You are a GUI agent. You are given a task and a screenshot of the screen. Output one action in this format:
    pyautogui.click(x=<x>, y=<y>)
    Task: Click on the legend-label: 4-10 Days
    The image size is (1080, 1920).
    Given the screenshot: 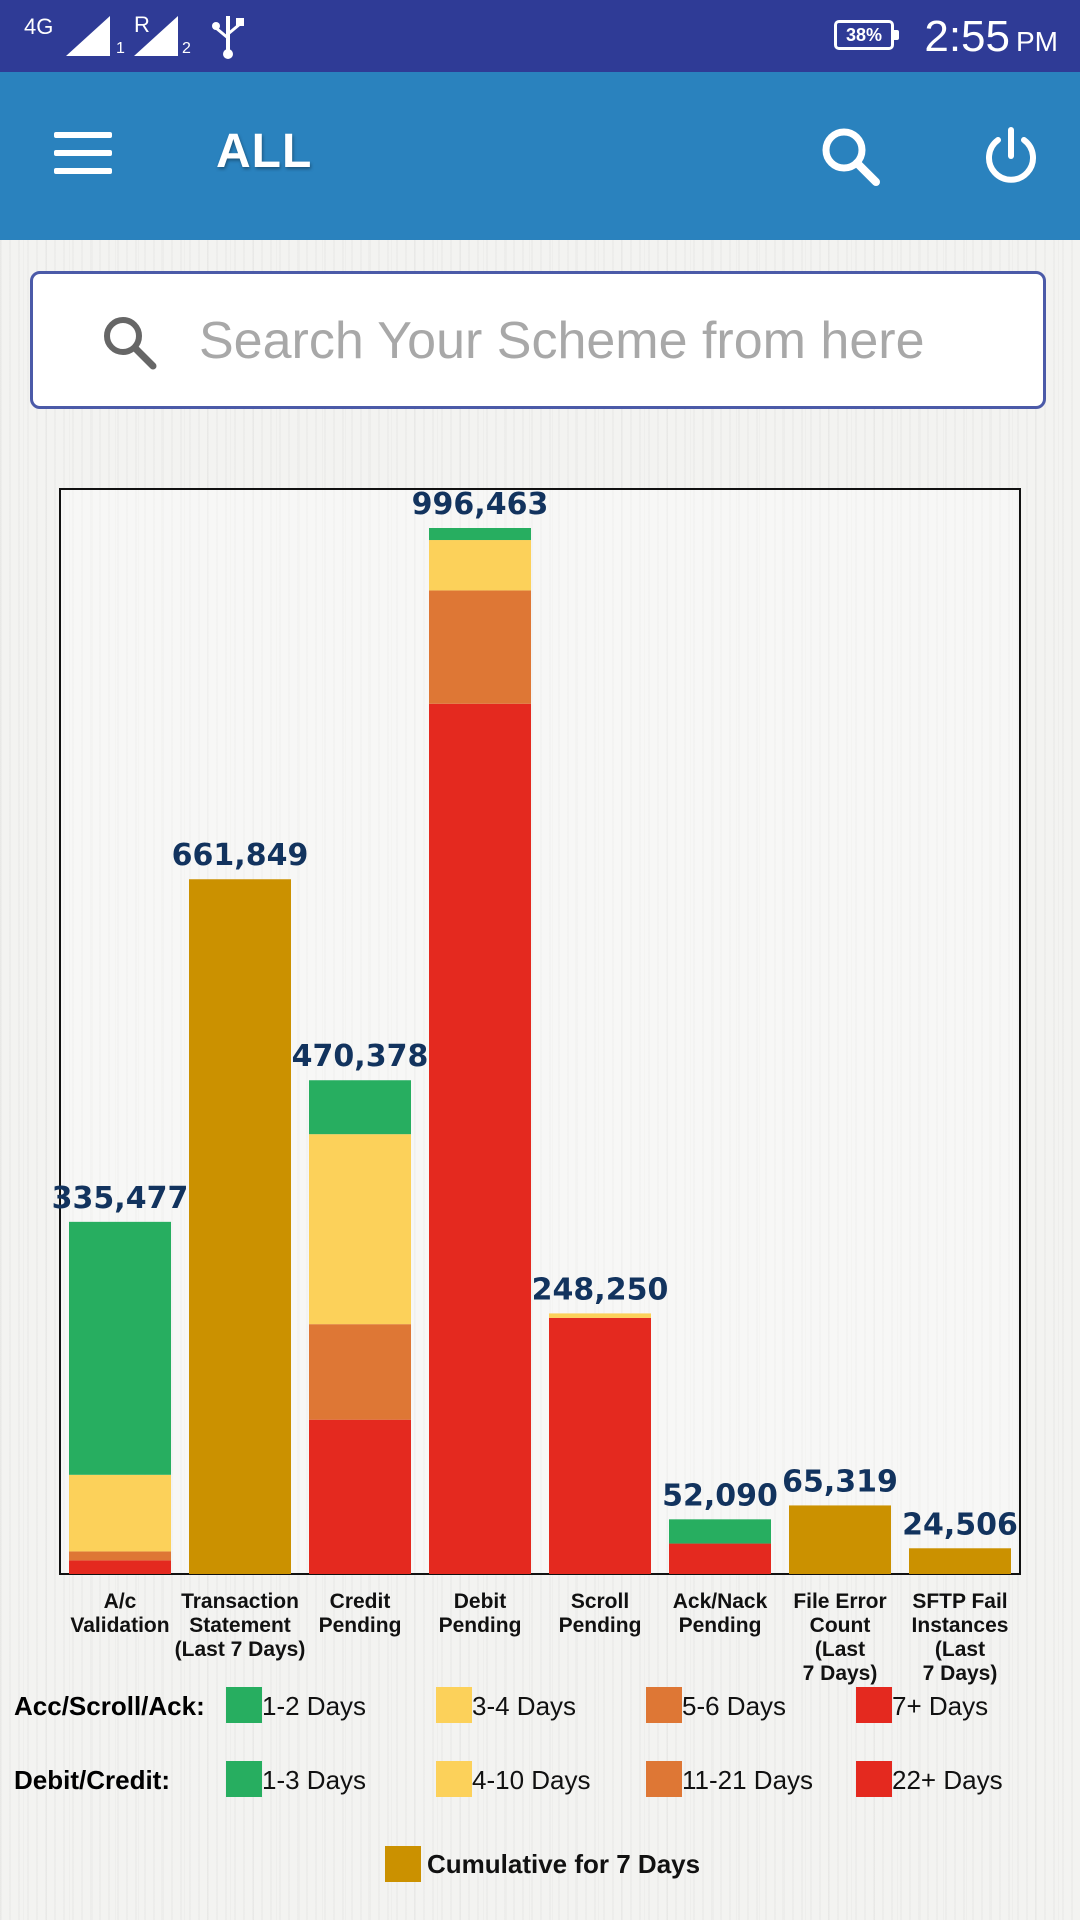 What is the action you would take?
    pyautogui.click(x=531, y=1780)
    